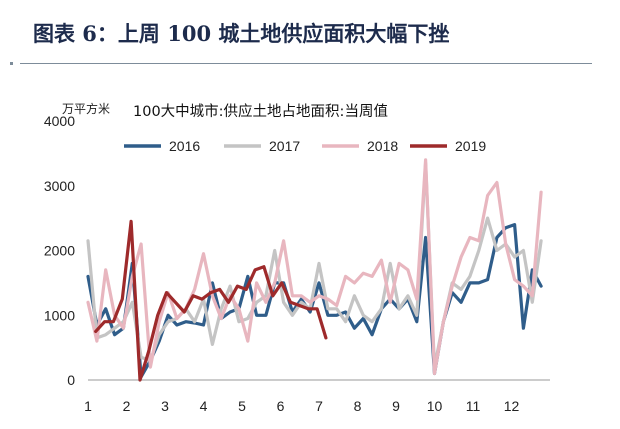 This screenshot has height=429, width=620. What do you see at coordinates (512, 406) in the screenshot?
I see `x-tick-label: 12` at bounding box center [512, 406].